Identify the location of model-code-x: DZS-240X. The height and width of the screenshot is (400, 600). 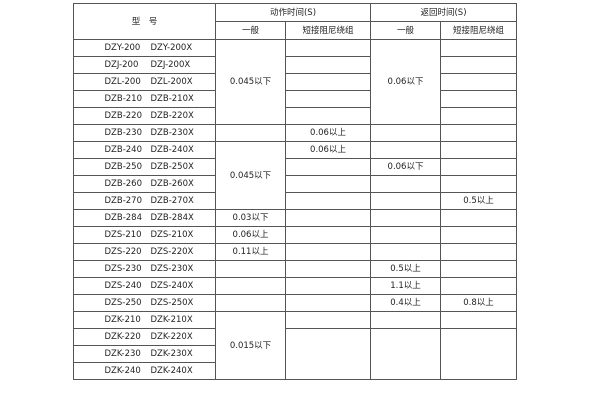
(172, 286).